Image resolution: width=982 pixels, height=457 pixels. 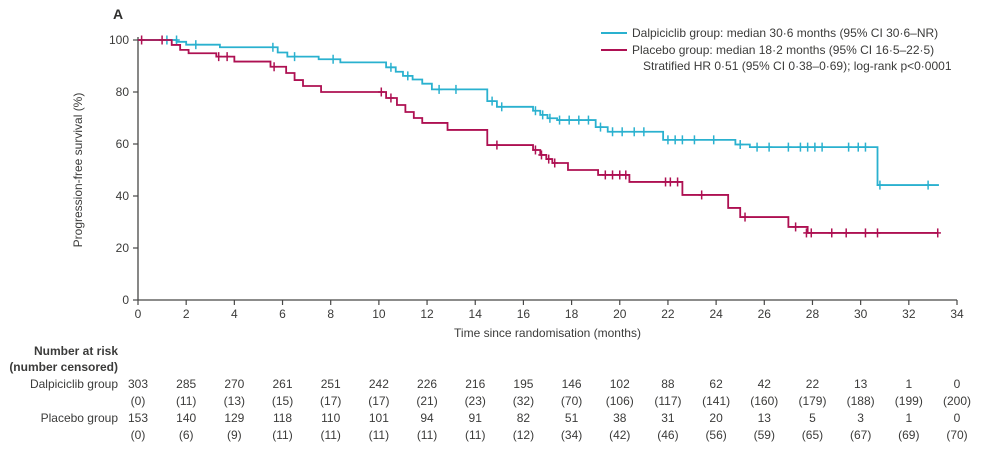 I want to click on x-tick-label: 20, so click(x=620, y=314).